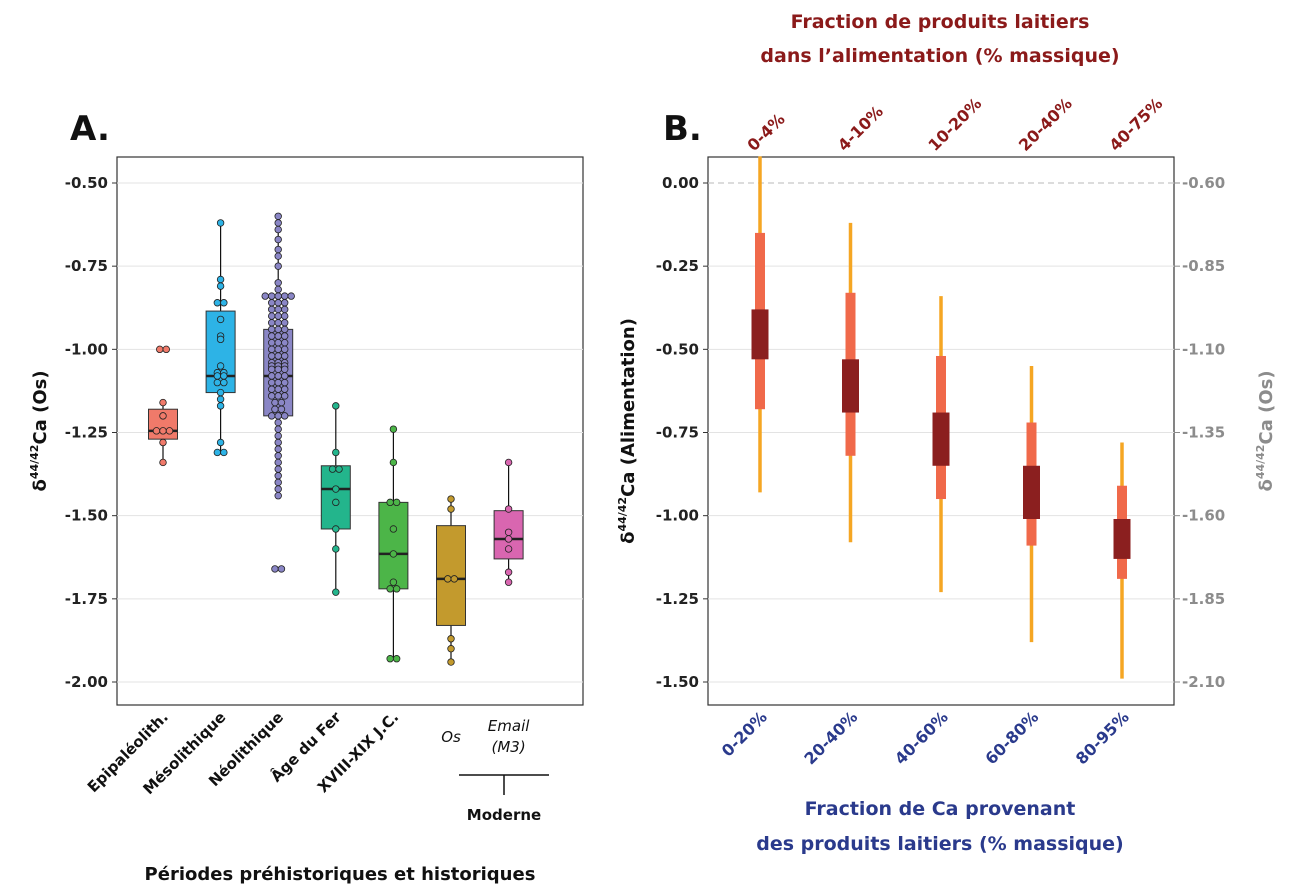 The image size is (1290, 891). I want to click on bottom-category-label: 60-80%, so click(1011, 737).